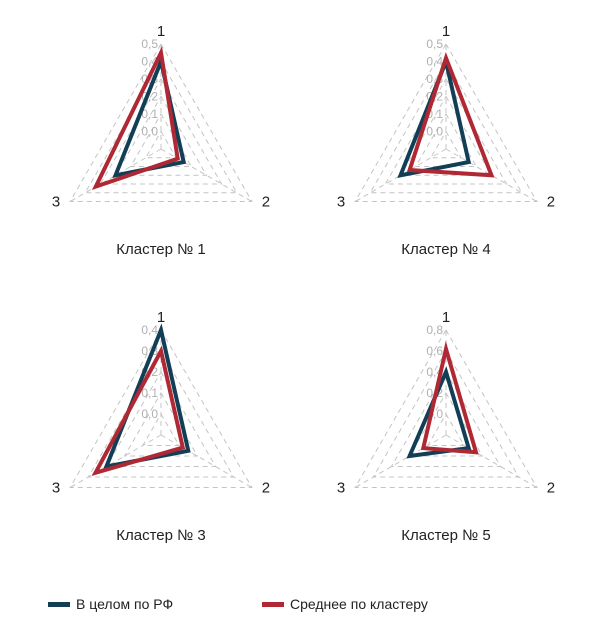 The image size is (595, 621). I want to click on chart-title: Кластер № 5, so click(446, 535).